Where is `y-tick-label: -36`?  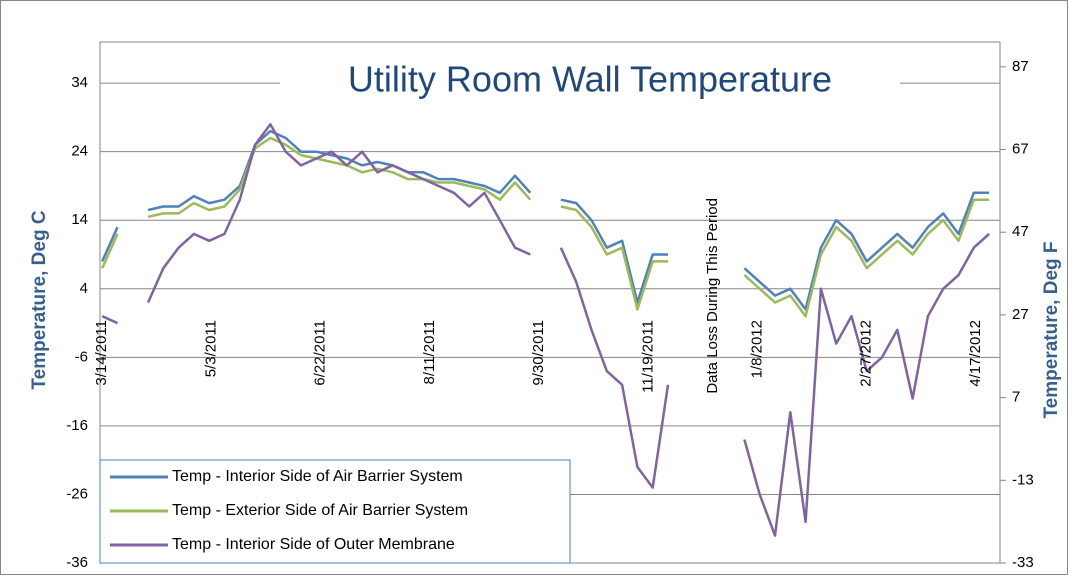 y-tick-label: -36 is located at coordinates (77, 562).